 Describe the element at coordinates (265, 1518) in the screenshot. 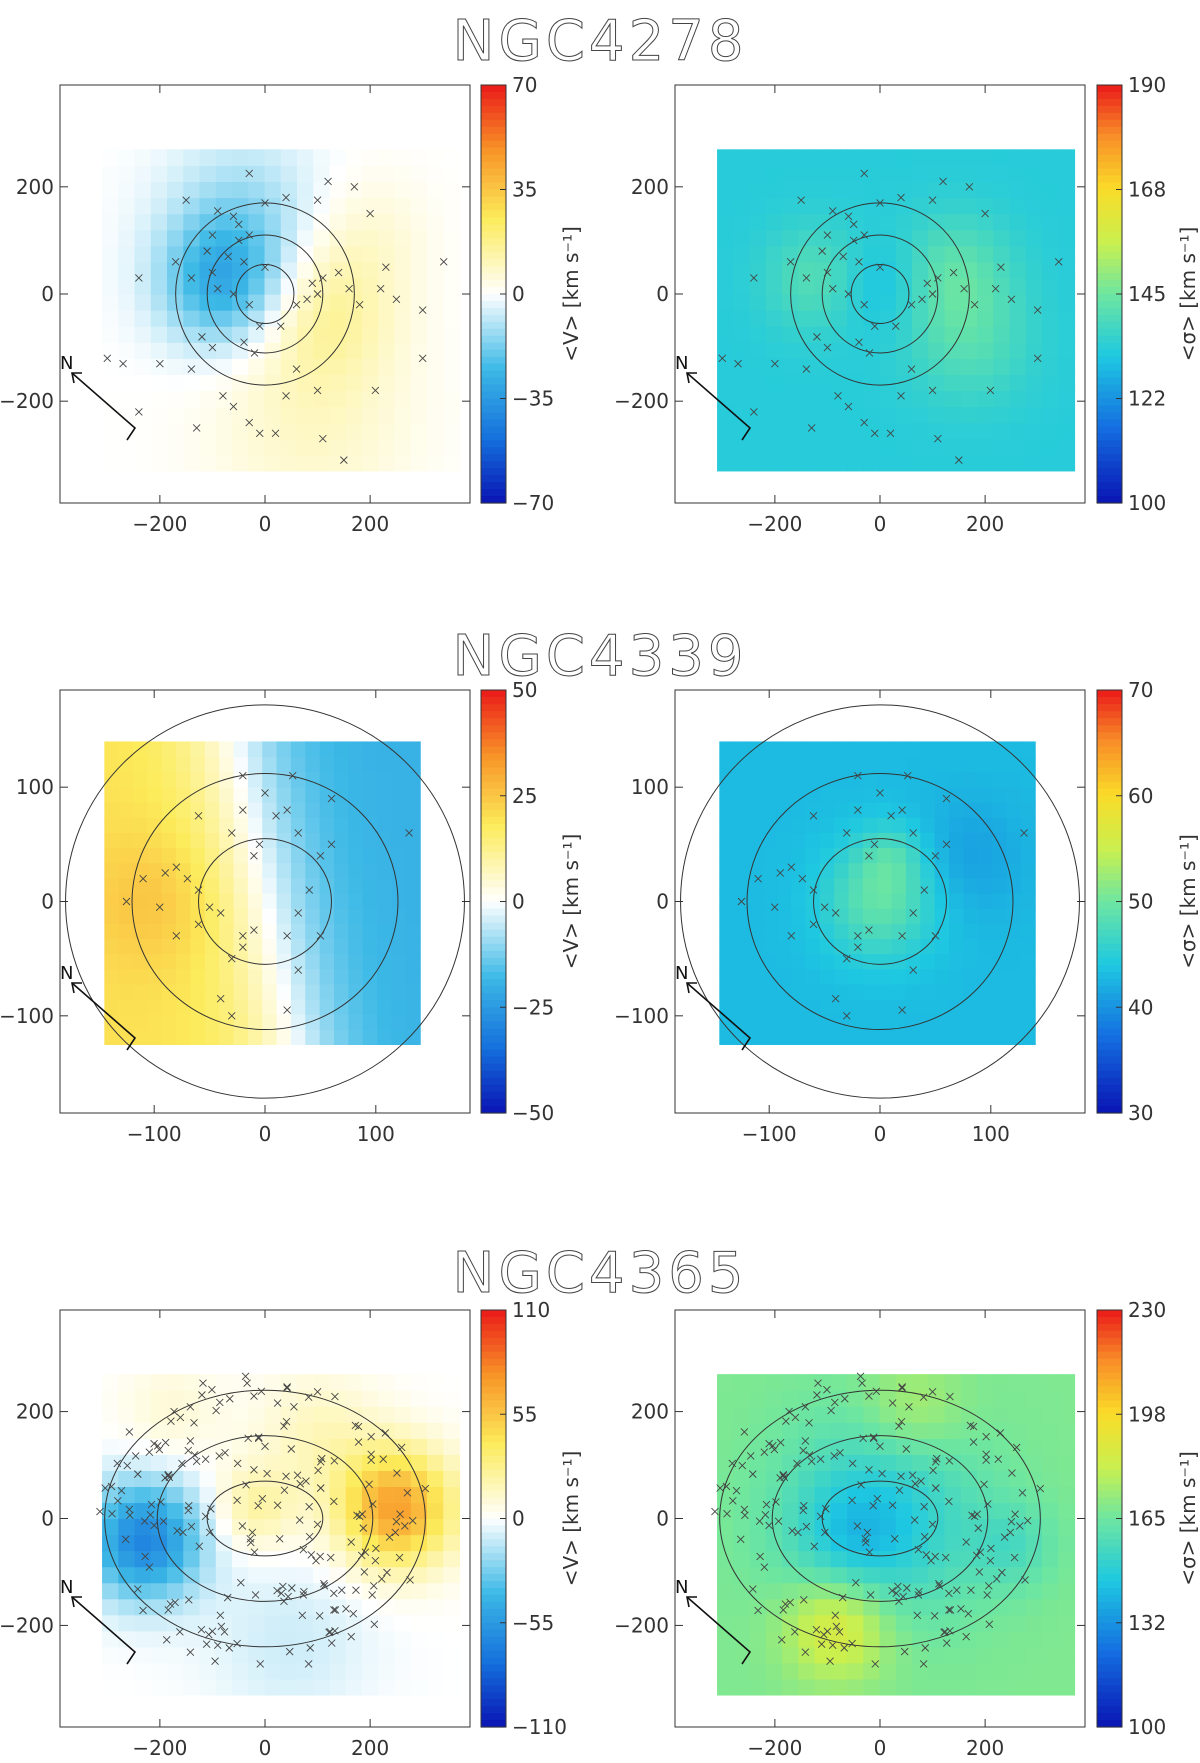

I see `isophote-ellipse` at that location.